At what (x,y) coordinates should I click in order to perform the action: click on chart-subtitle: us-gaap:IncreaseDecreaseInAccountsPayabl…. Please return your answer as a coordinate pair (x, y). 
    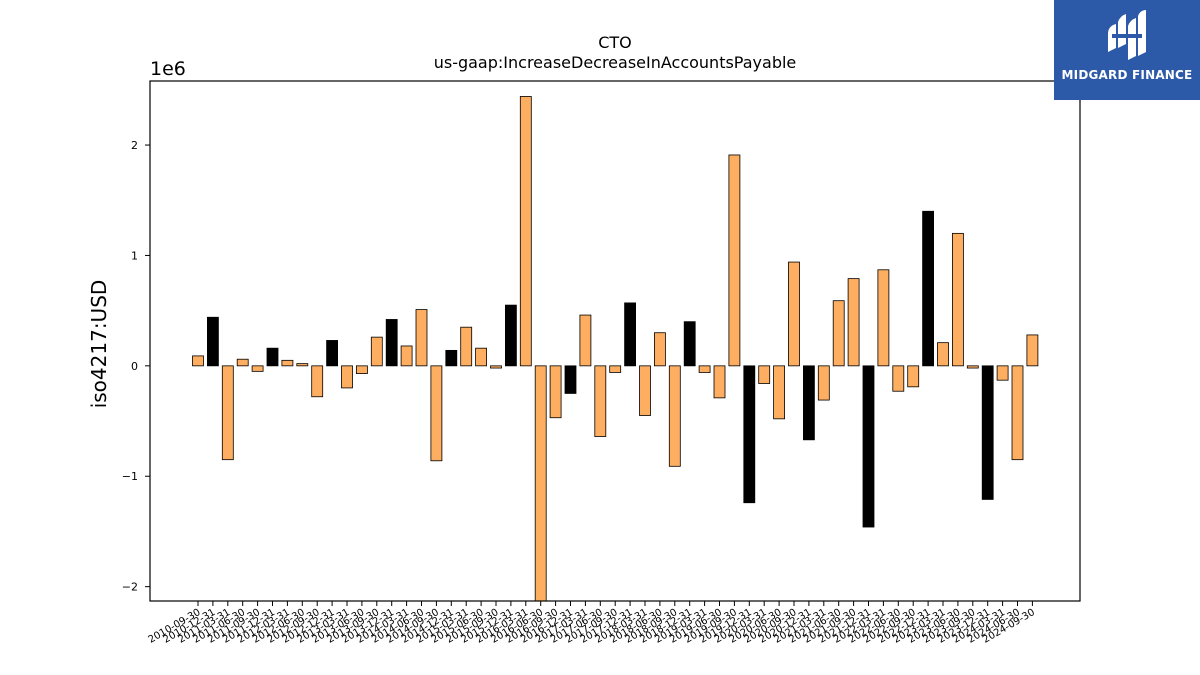
    Looking at the image, I should click on (615, 62).